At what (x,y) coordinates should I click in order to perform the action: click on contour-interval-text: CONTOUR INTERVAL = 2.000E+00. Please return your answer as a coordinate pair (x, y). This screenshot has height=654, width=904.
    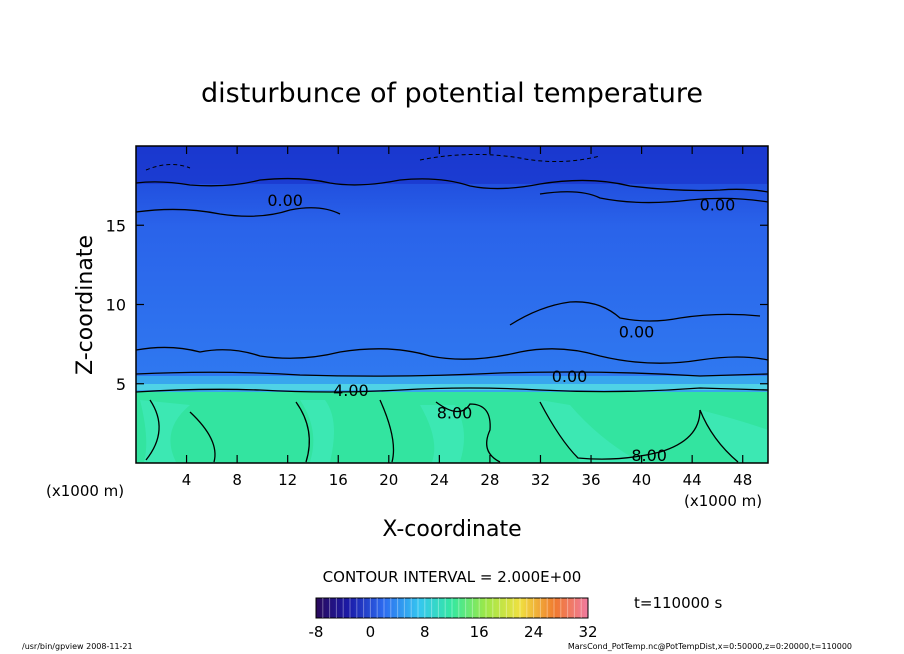
    Looking at the image, I should click on (452, 577).